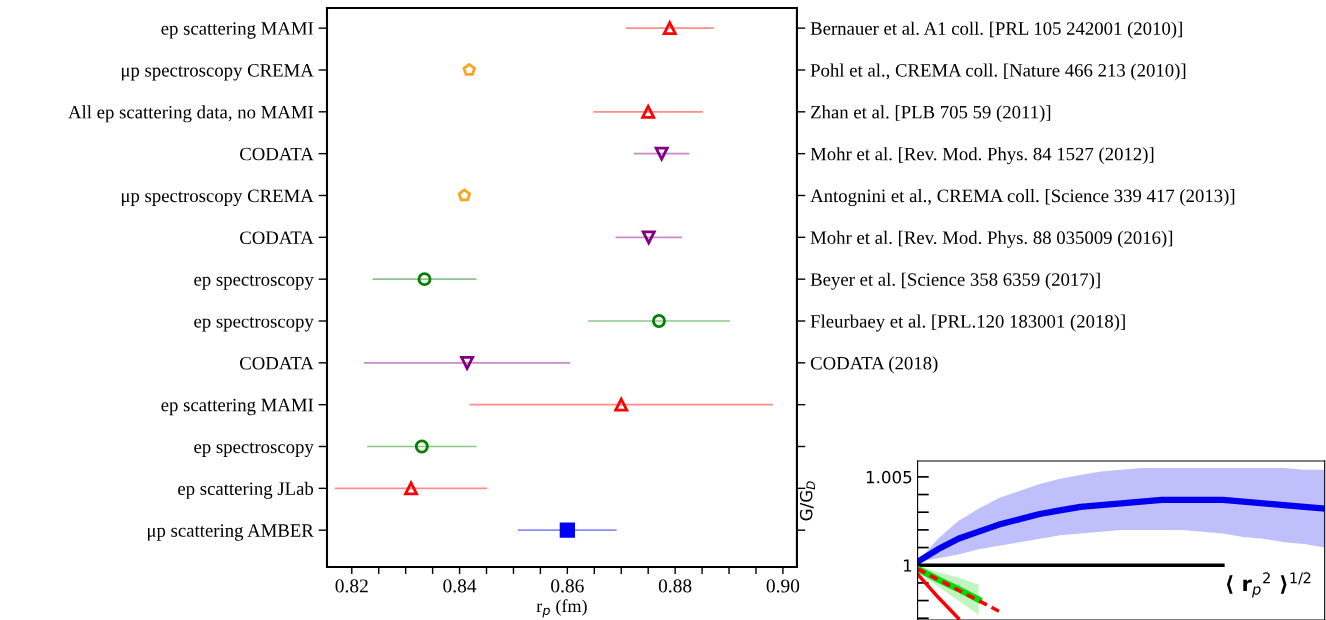  Describe the element at coordinates (351, 586) in the screenshot. I see `x-tick-label: 0.82` at that location.